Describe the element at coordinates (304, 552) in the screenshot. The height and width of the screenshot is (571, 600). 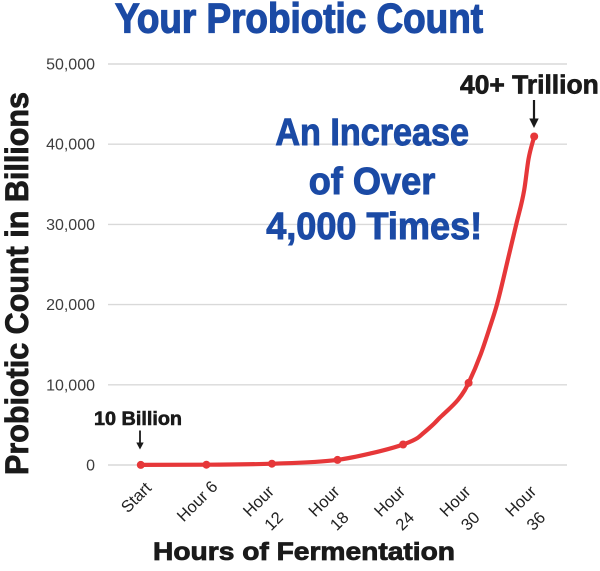
I see `svg-text: Hours of Fermentation` at that location.